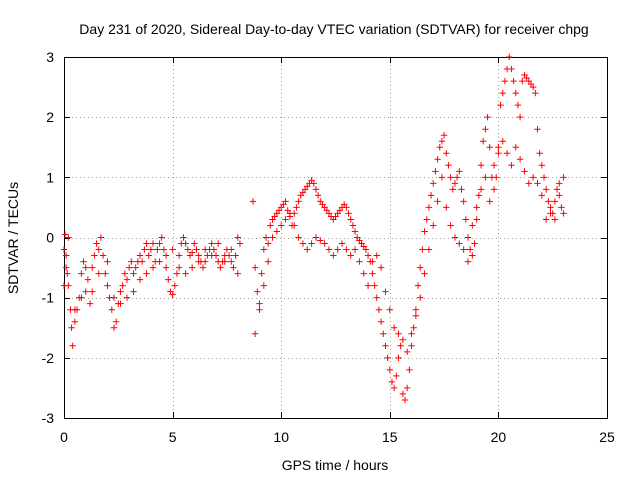 This screenshot has width=640, height=480. Describe the element at coordinates (48, 298) in the screenshot. I see `y-tick-label: -1` at that location.